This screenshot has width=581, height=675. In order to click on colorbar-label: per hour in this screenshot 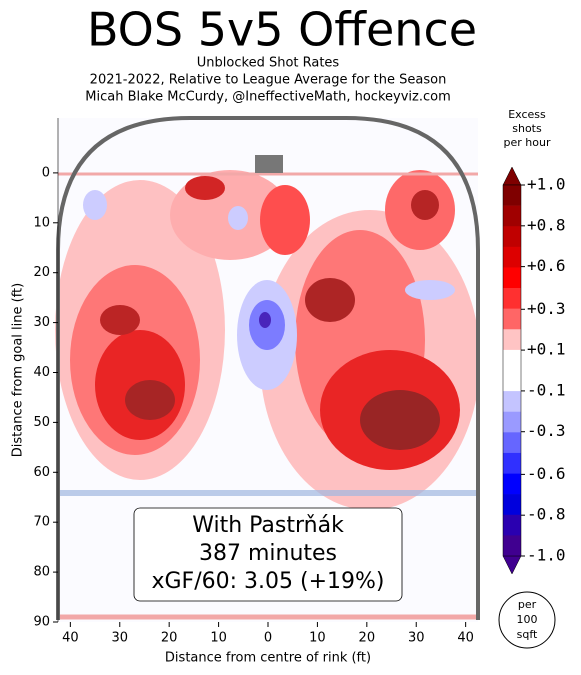, I will do `click(527, 142)`.